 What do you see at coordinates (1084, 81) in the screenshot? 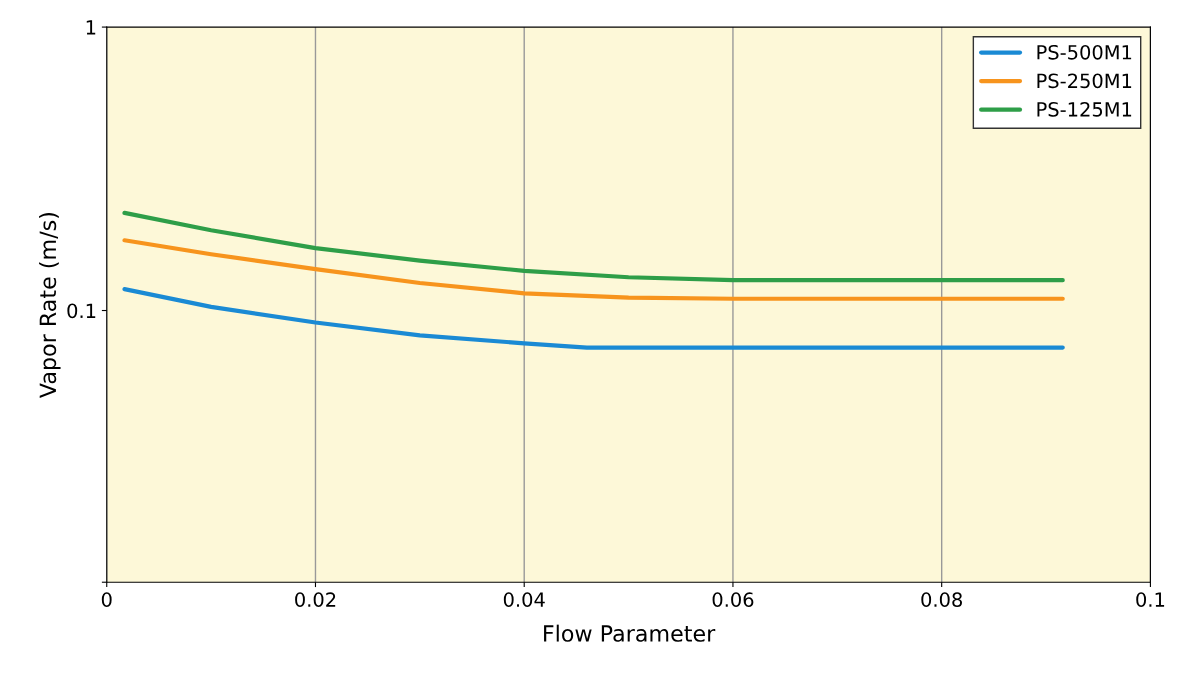
I see `legend-label: PS-250M1` at bounding box center [1084, 81].